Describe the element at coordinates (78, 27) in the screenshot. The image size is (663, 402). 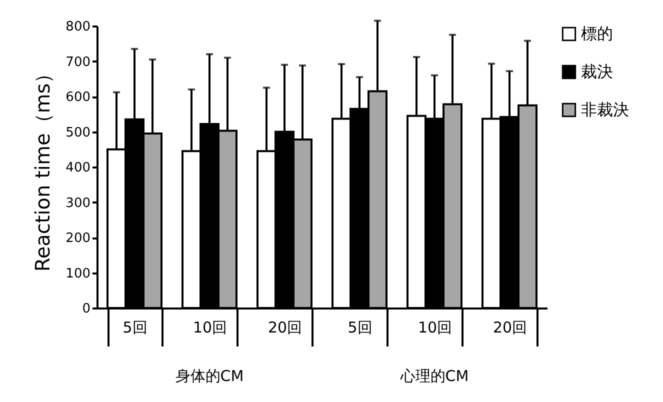
I see `y-tick-label: 800` at that location.